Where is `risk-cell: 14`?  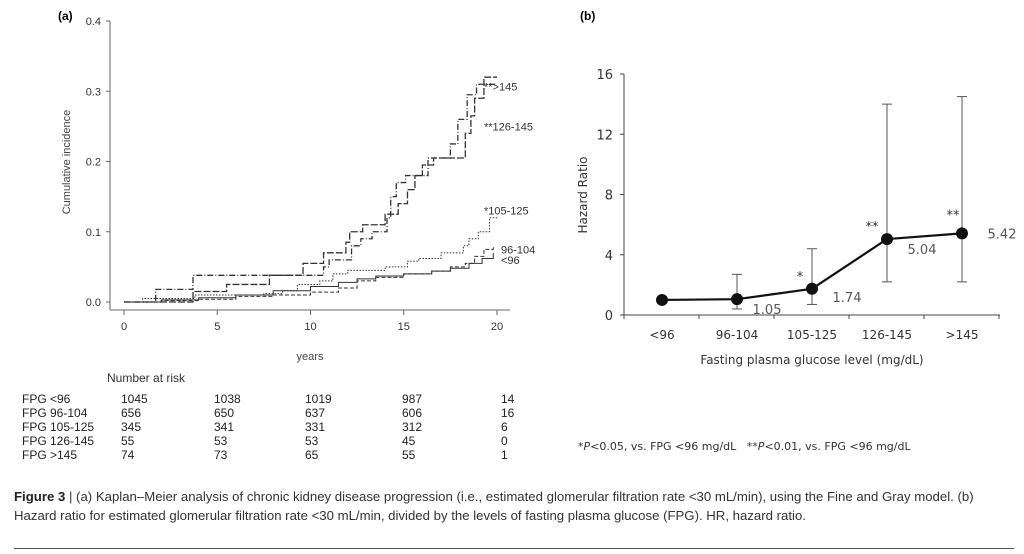 risk-cell: 14 is located at coordinates (508, 399).